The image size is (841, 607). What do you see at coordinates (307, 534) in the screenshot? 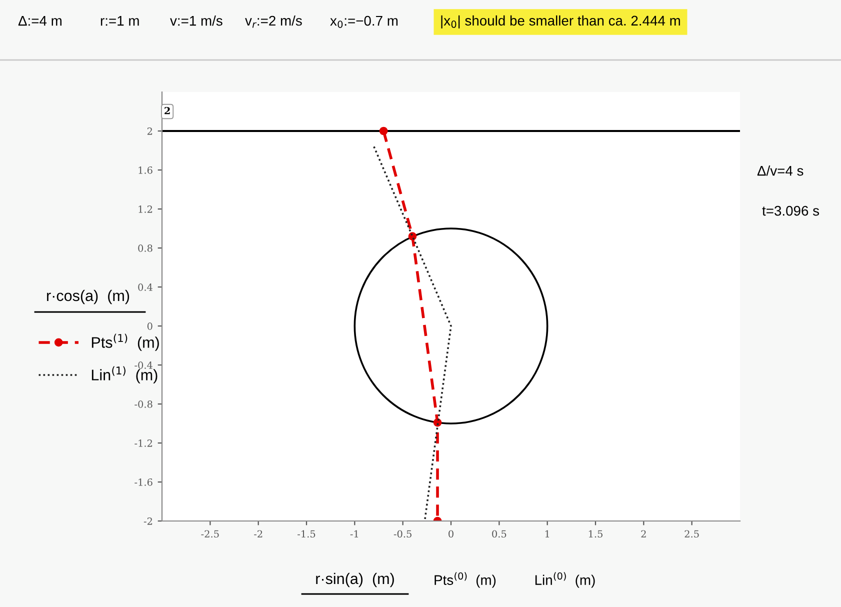
I see `x-tick-label: -1.5` at bounding box center [307, 534].